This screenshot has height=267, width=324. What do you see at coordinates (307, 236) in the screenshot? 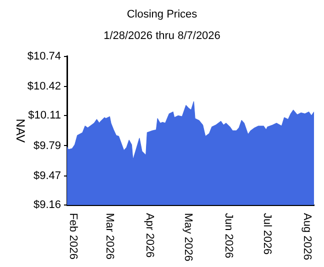
I see `x-tick-label: Aug 2026` at bounding box center [307, 236].